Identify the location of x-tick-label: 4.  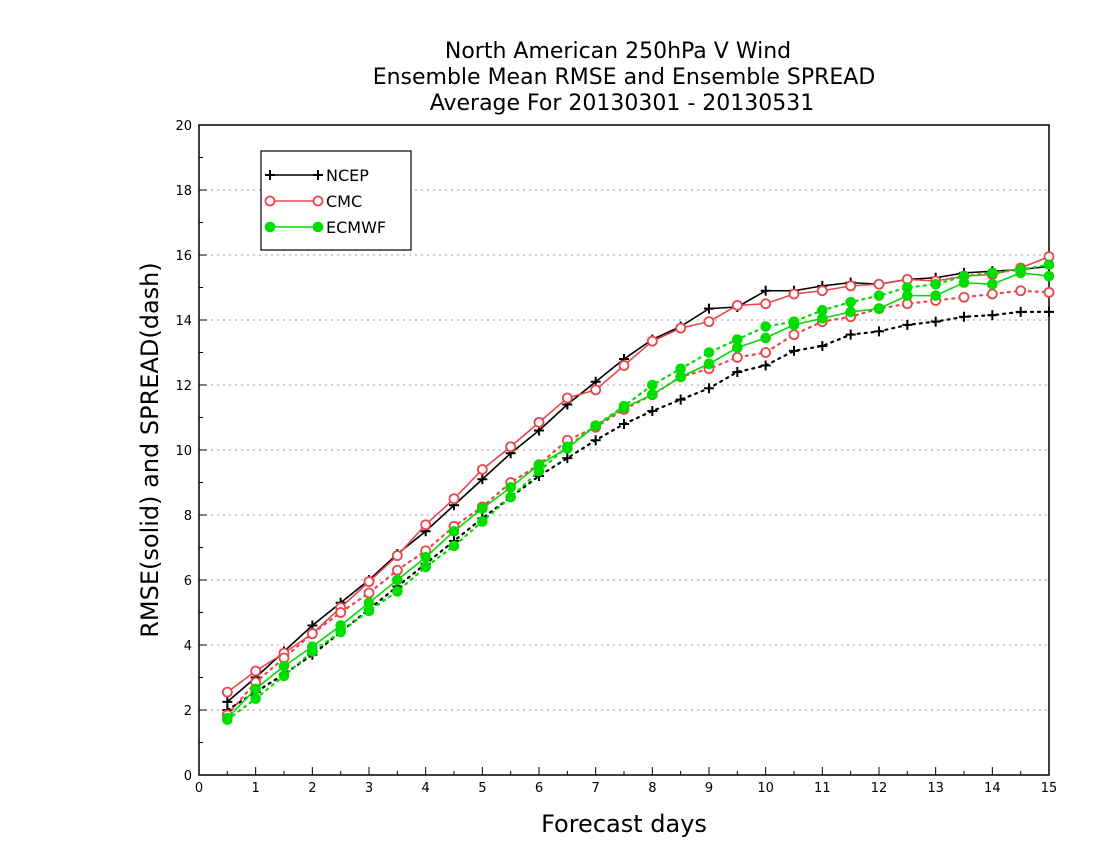
(426, 788).